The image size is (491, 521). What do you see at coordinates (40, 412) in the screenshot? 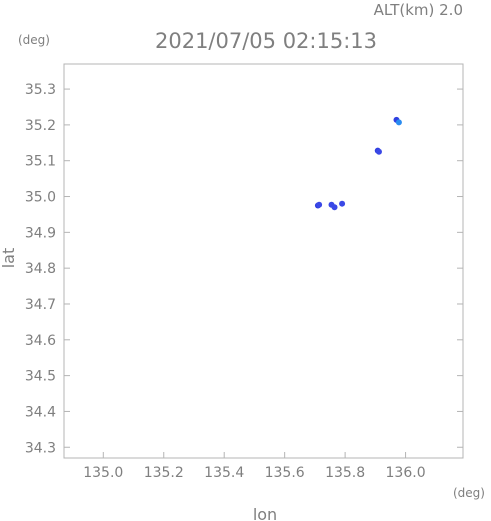
I see `y-tick-label: 34.4` at bounding box center [40, 412].